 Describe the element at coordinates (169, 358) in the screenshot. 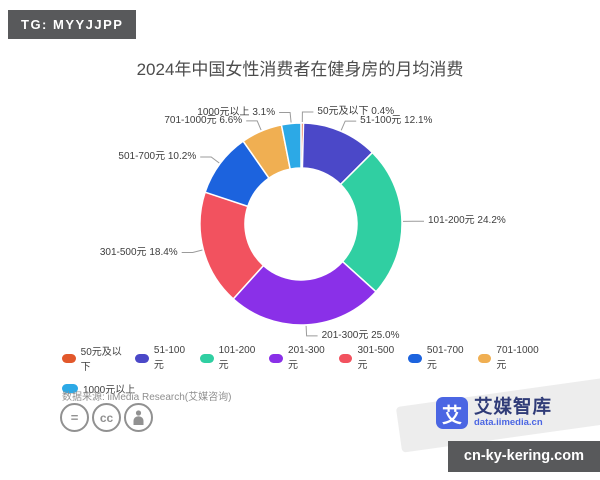

I see `legend-label: 51-100元` at that location.